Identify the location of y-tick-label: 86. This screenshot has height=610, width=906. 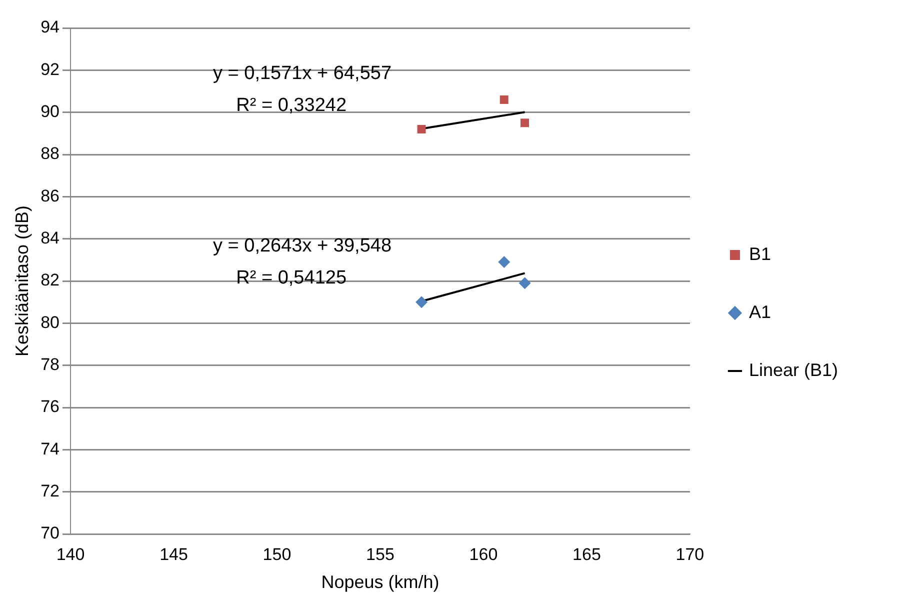
(50, 196).